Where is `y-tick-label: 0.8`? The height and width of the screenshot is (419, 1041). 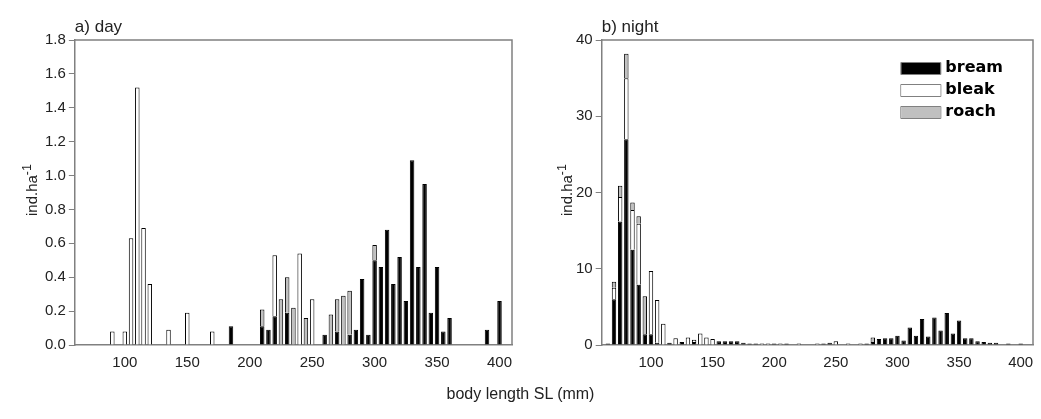 y-tick-label: 0.8 is located at coordinates (55, 208).